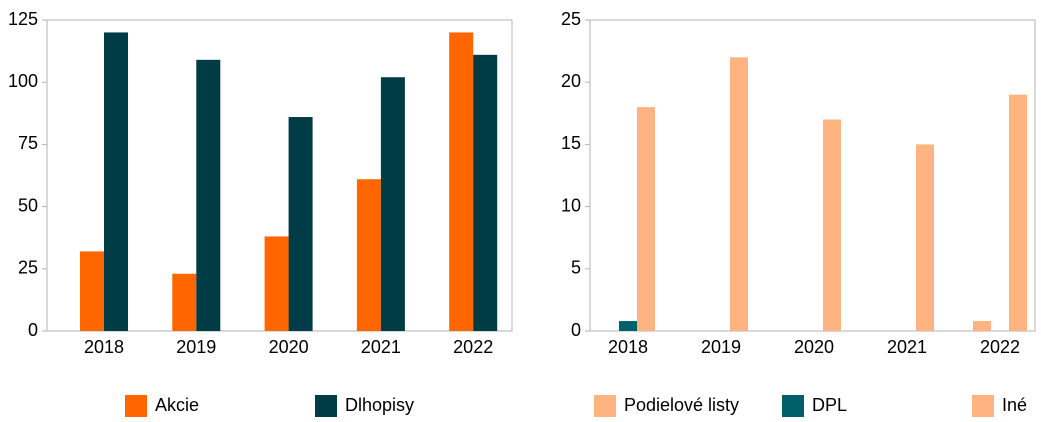 Image resolution: width=1041 pixels, height=422 pixels. I want to click on y-tick-label: 5, so click(576, 268).